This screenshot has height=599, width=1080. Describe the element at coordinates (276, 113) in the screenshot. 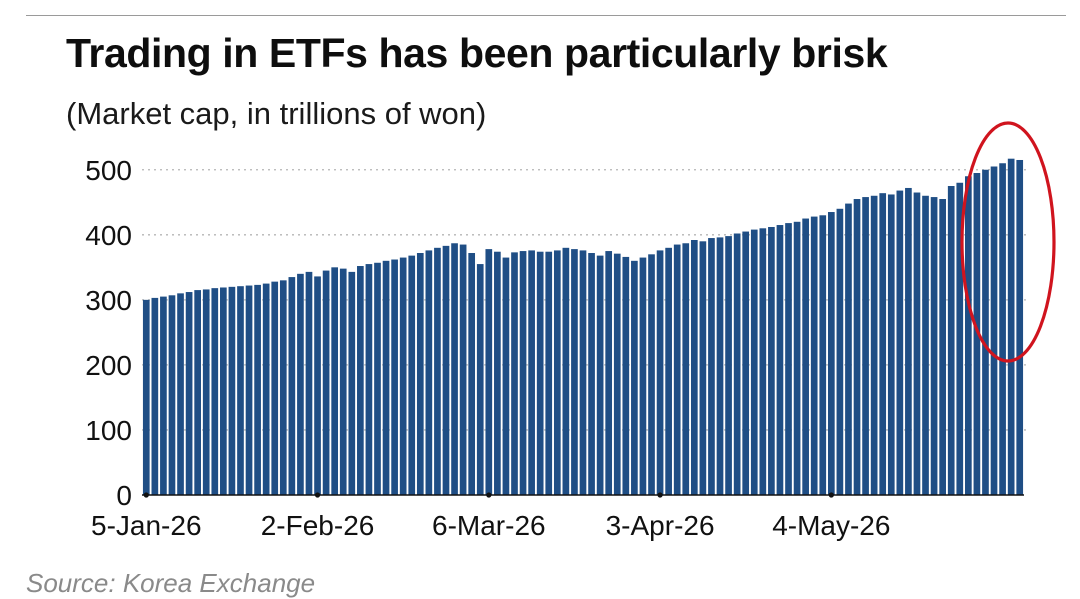

I see `chart-subtitle: (Market cap, in trillions of won)` at that location.